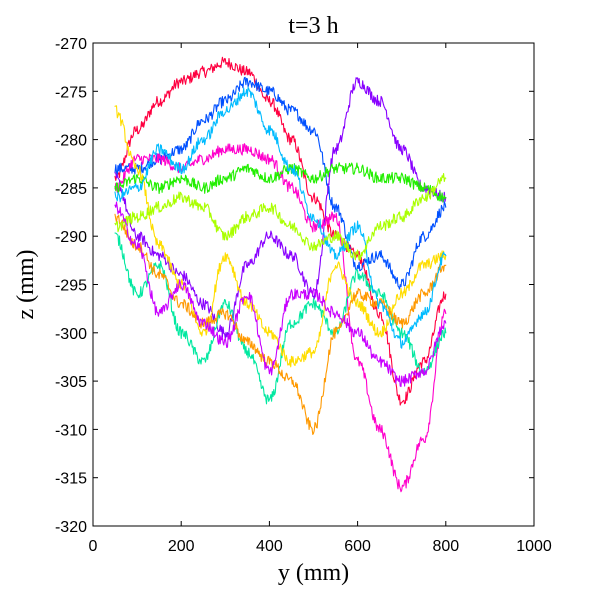 The width and height of the screenshot is (591, 591). I want to click on y-axis-title: z (mm), so click(26, 285).